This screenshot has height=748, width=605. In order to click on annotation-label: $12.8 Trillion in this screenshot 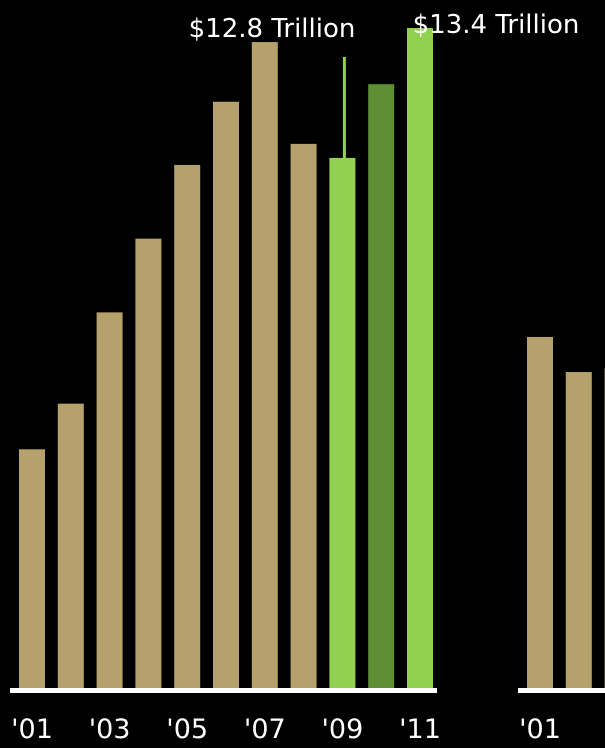, I will do `click(272, 29)`.